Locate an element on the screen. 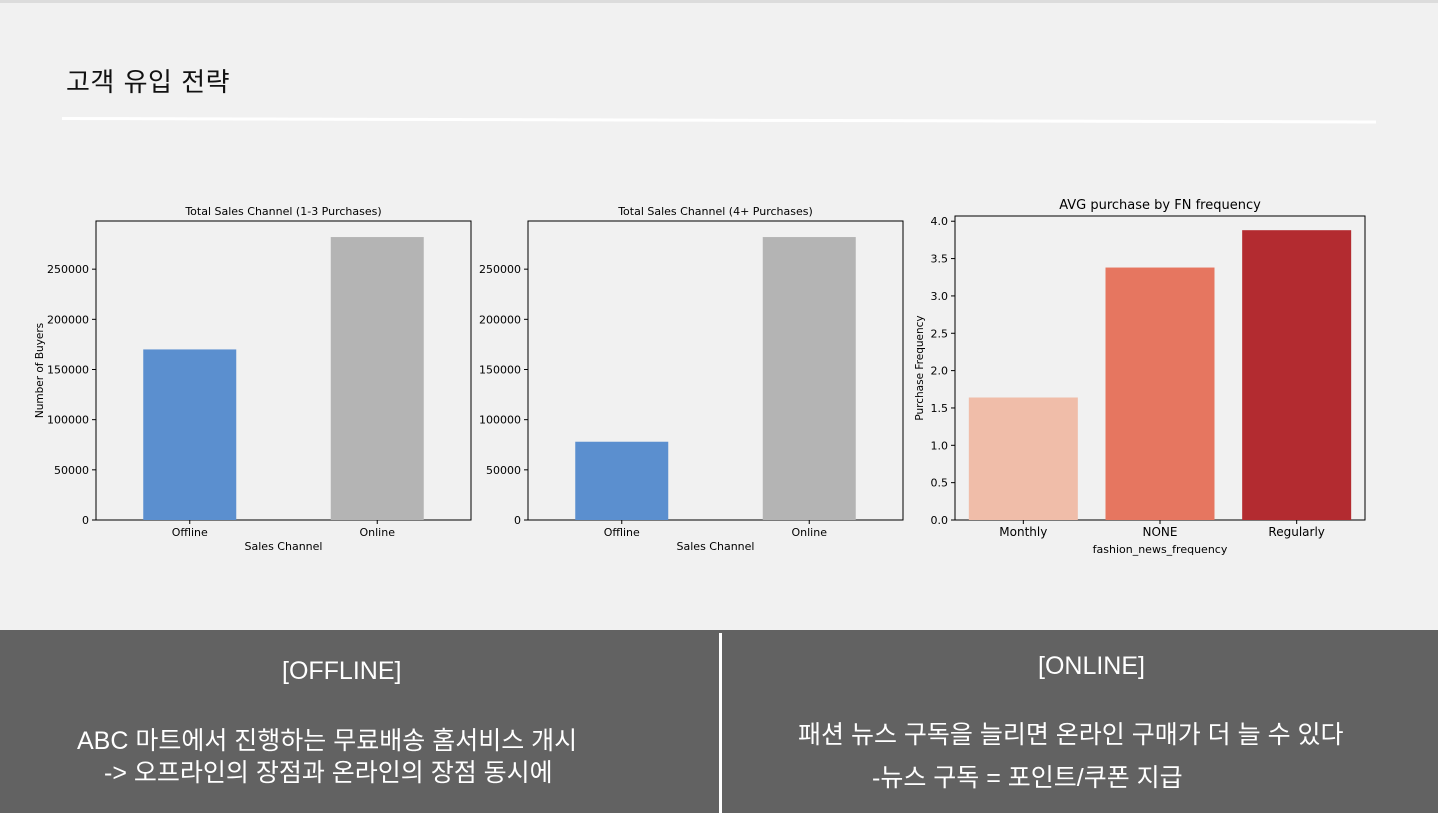 The image size is (1438, 813). offline-line-1: ABC 마트에서 진행하는 무료배송 홈서비스 개시 is located at coordinates (327, 741).